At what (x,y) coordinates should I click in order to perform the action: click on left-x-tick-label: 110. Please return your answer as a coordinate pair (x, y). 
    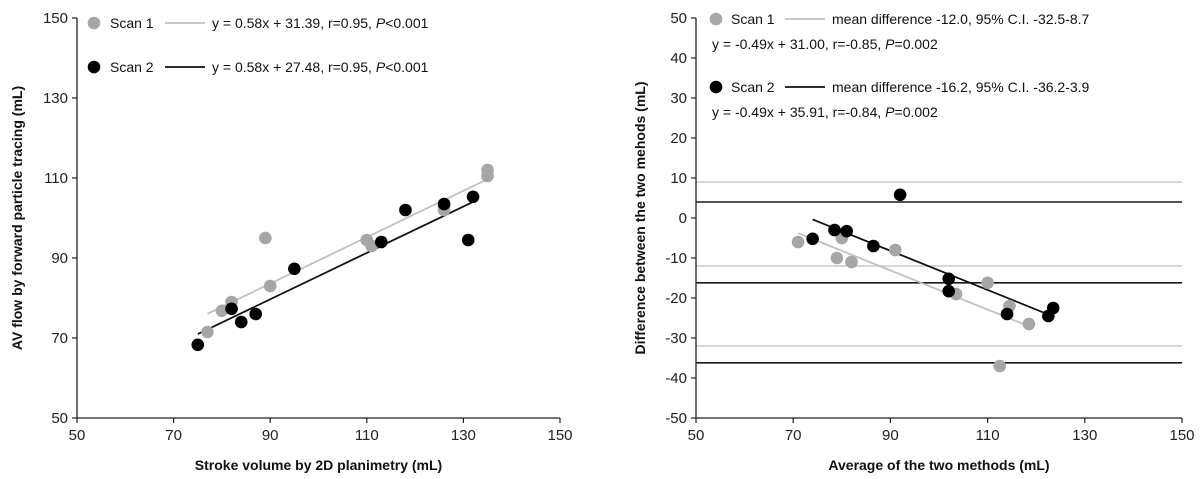
    Looking at the image, I should click on (367, 435).